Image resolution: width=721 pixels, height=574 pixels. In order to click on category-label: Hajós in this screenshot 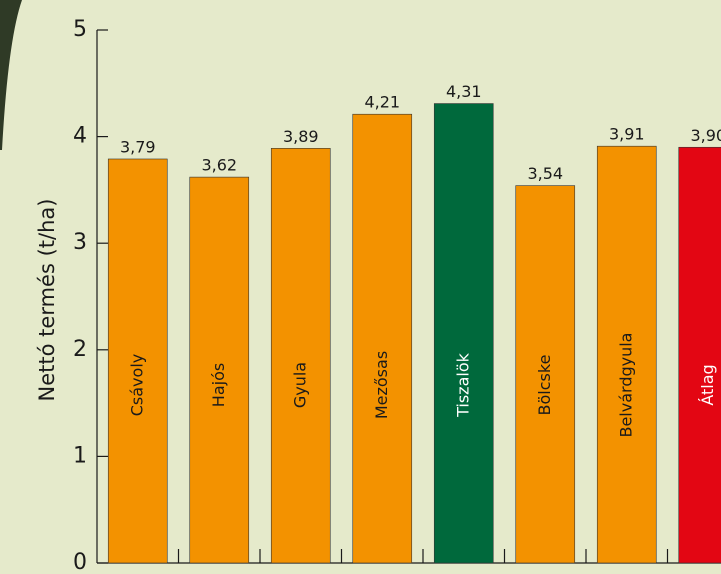, I will do `click(218, 385)`.